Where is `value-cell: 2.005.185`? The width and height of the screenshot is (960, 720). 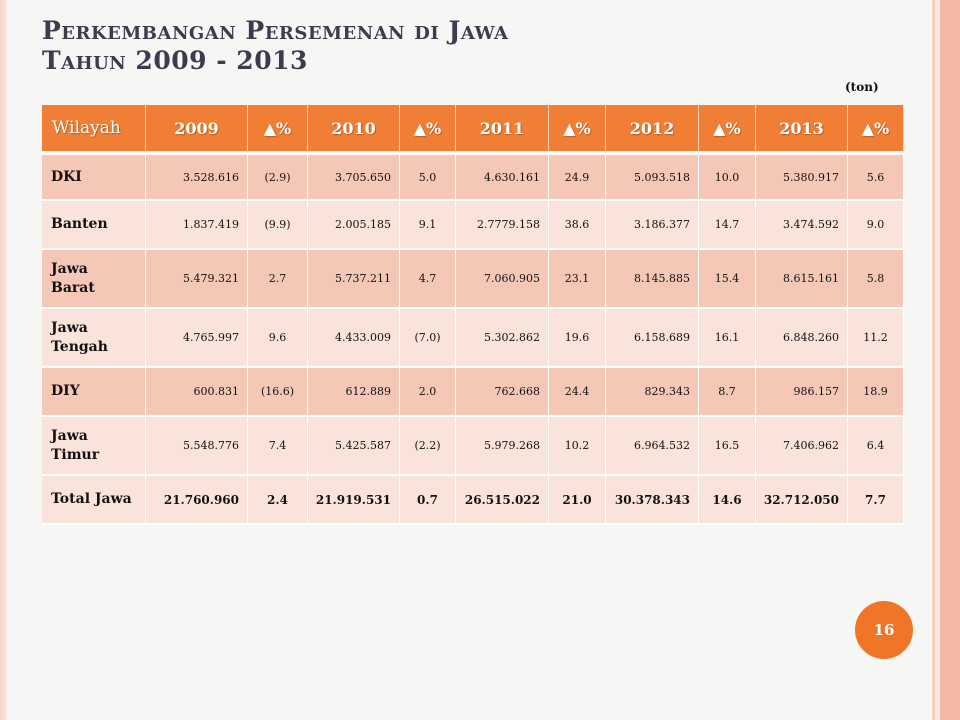 value-cell: 2.005.185 is located at coordinates (354, 225).